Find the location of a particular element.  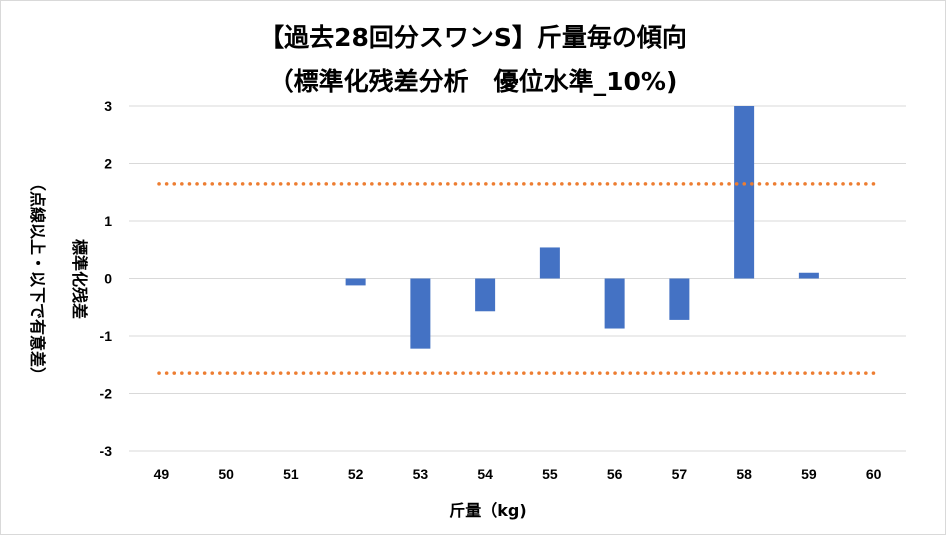

x-tick-label: 57 is located at coordinates (680, 474).